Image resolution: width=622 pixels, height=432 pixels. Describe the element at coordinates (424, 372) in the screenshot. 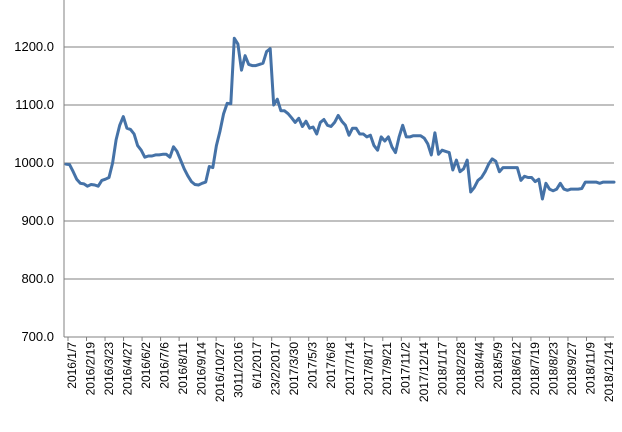

I see `x-tick-label: 2017/12/14` at that location.